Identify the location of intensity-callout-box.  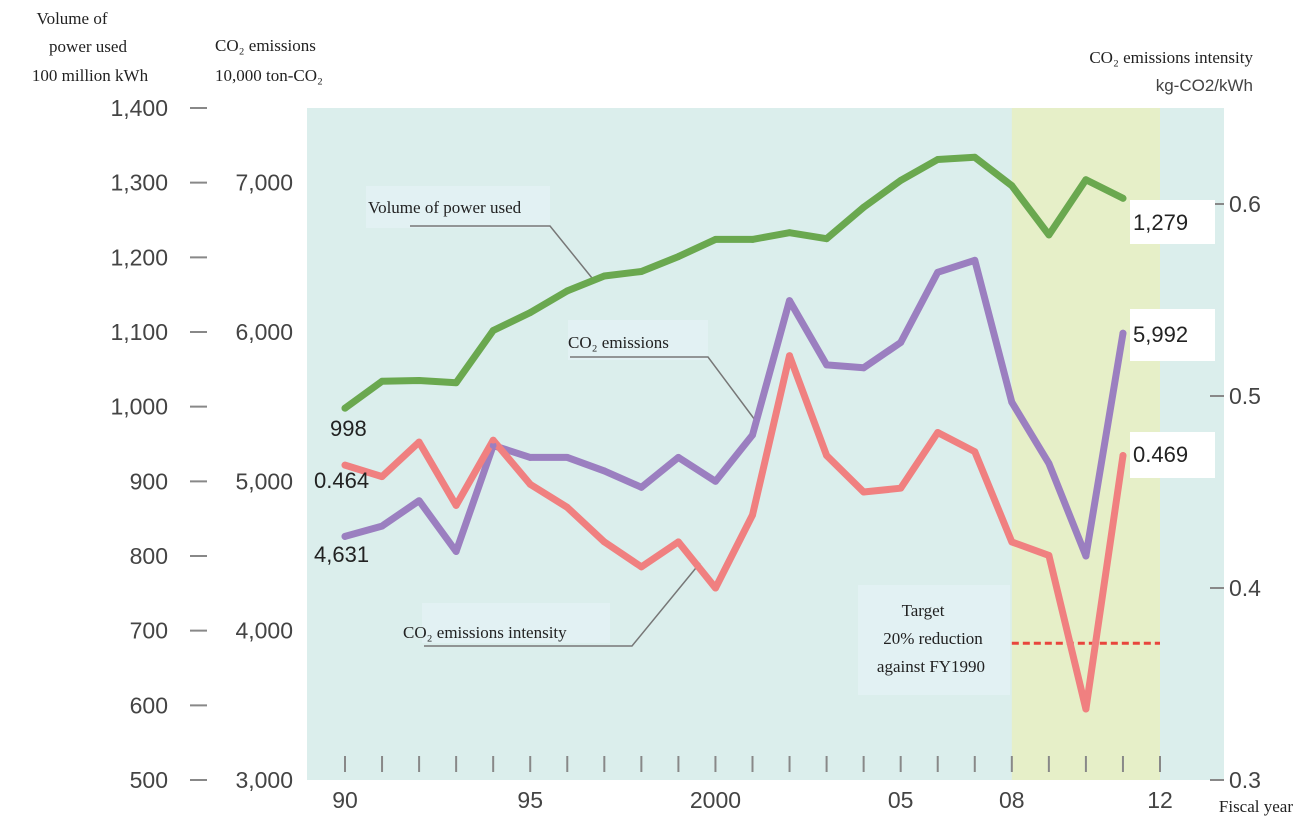
(516, 623).